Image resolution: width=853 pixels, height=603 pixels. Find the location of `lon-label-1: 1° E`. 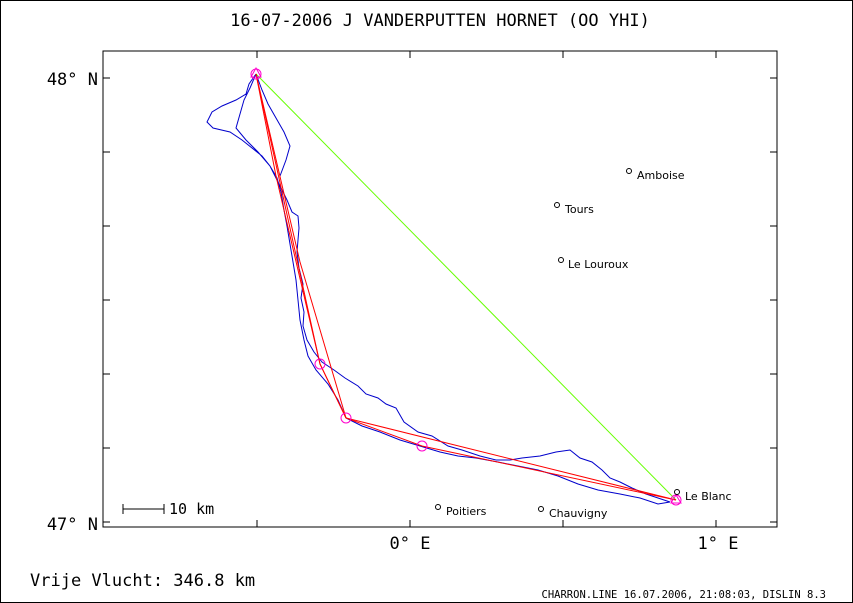

lon-label-1: 1° E is located at coordinates (718, 544).